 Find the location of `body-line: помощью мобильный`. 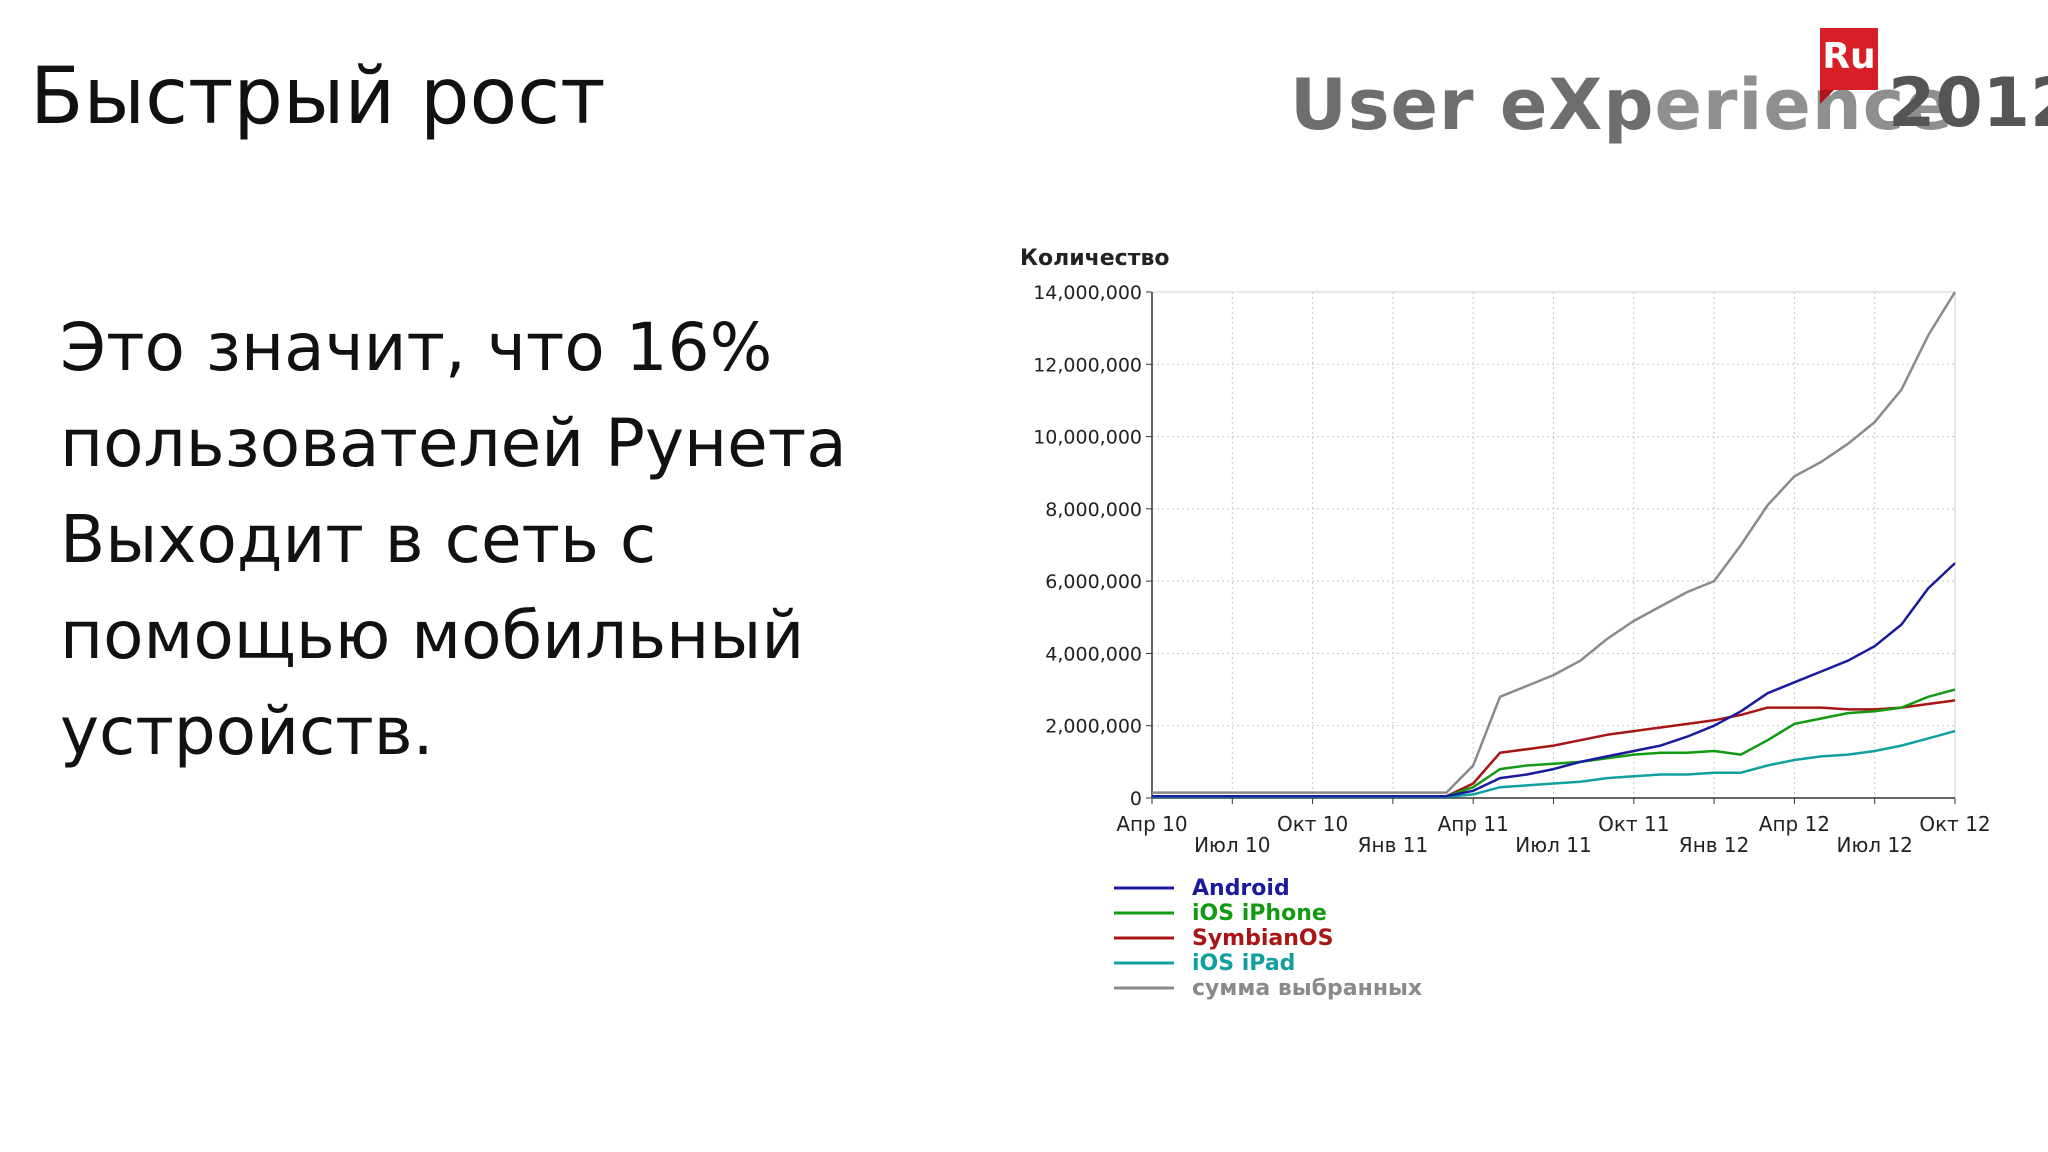

body-line: помощью мобильный is located at coordinates (432, 635).